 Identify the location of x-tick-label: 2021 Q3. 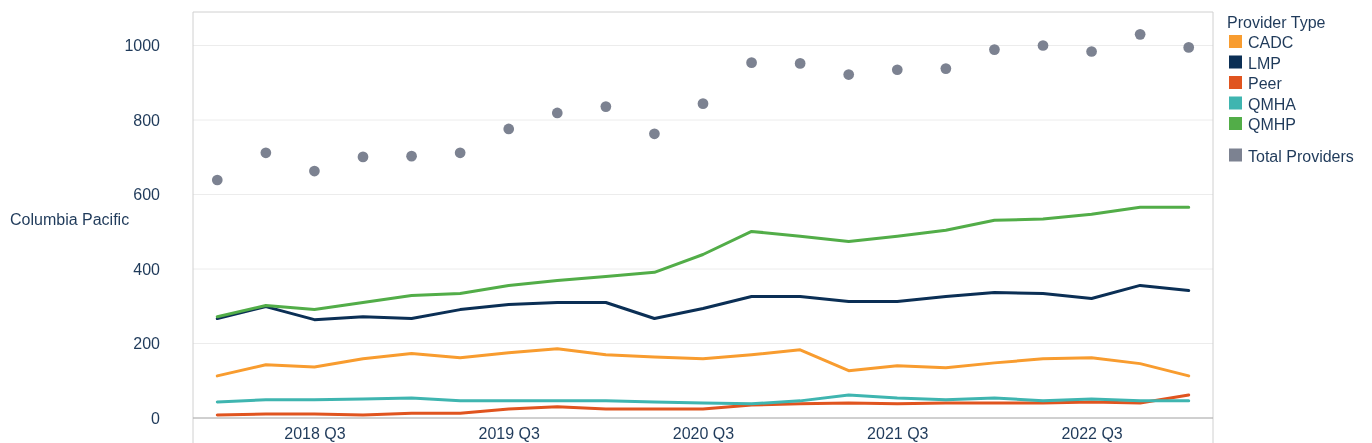
(898, 433).